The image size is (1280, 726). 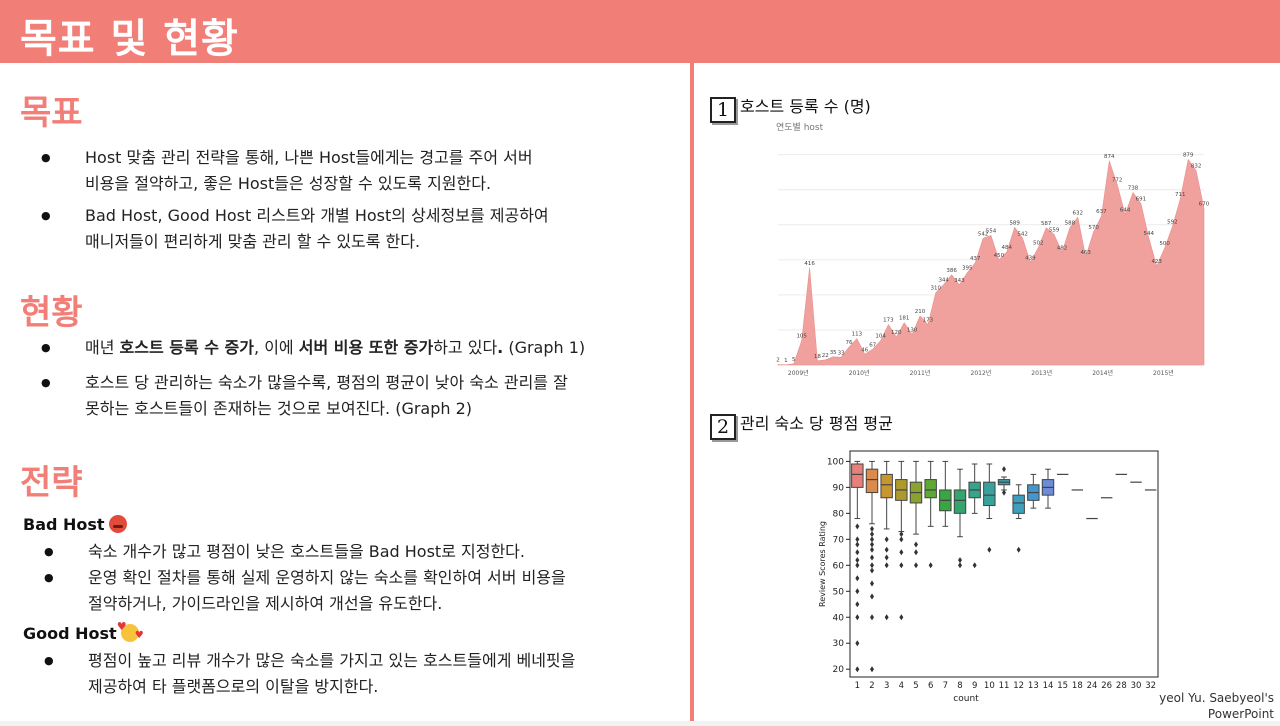 I want to click on graph1-number-badge: 1, so click(x=723, y=110).